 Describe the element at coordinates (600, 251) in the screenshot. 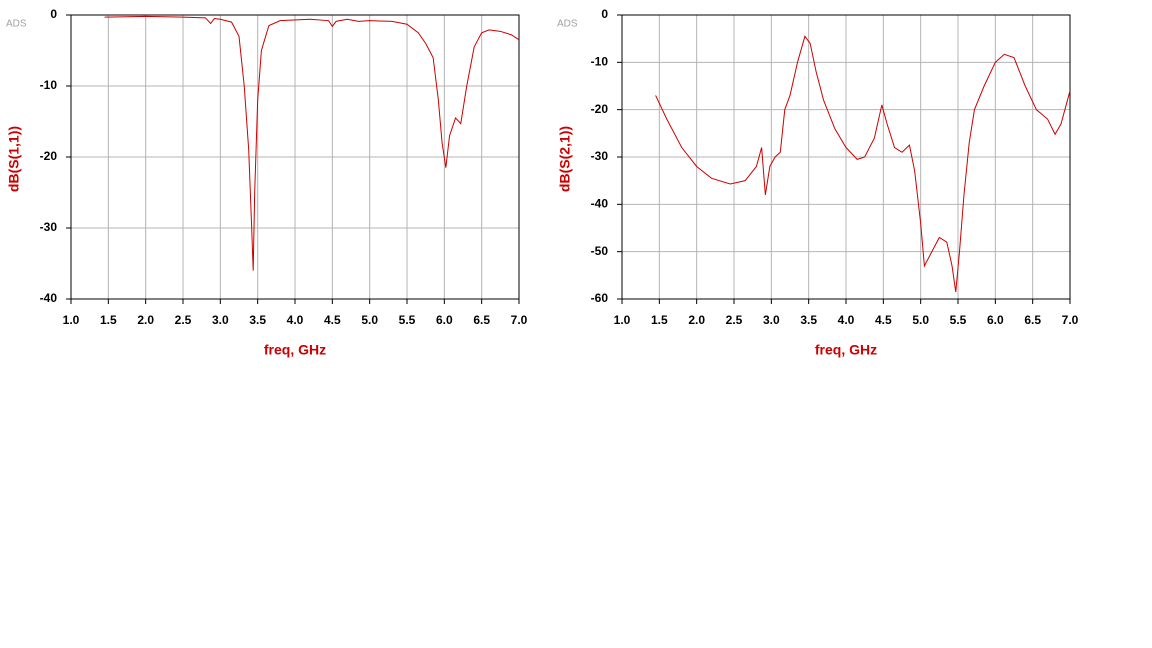

I see `y-tick-label: -50` at that location.